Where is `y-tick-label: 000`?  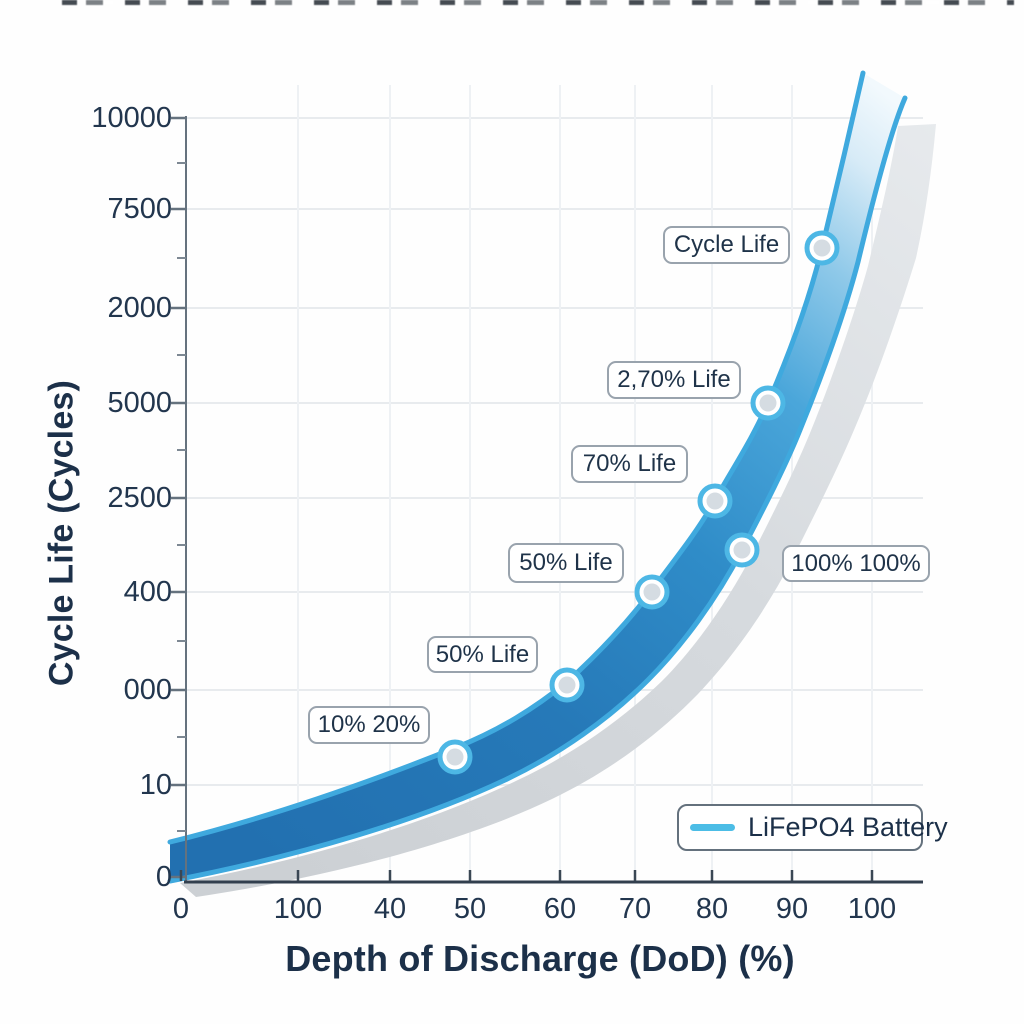 y-tick-label: 000 is located at coordinates (147, 690).